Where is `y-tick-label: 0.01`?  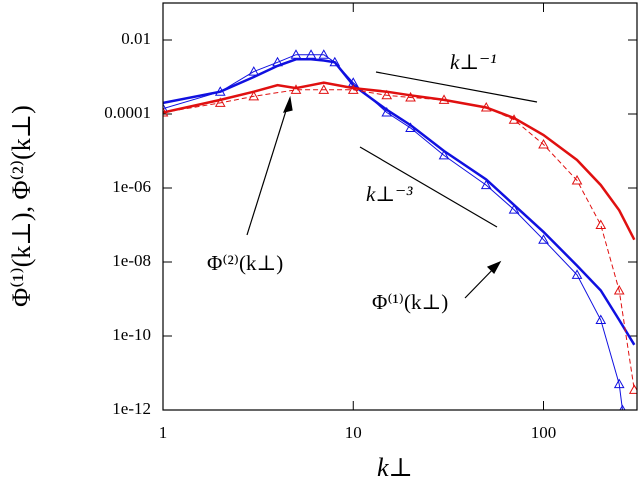
y-tick-label: 0.01 is located at coordinates (136, 38).